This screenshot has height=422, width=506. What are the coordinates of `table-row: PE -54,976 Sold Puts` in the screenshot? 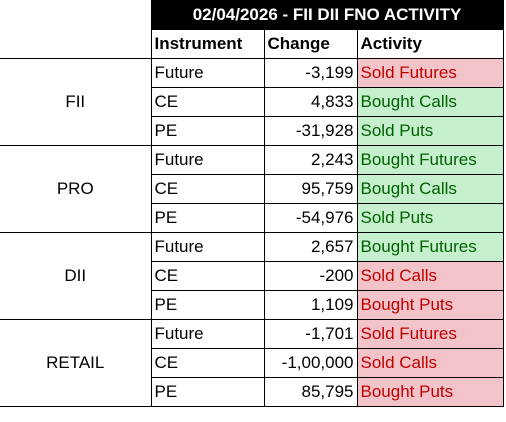 It's located at (252, 218).